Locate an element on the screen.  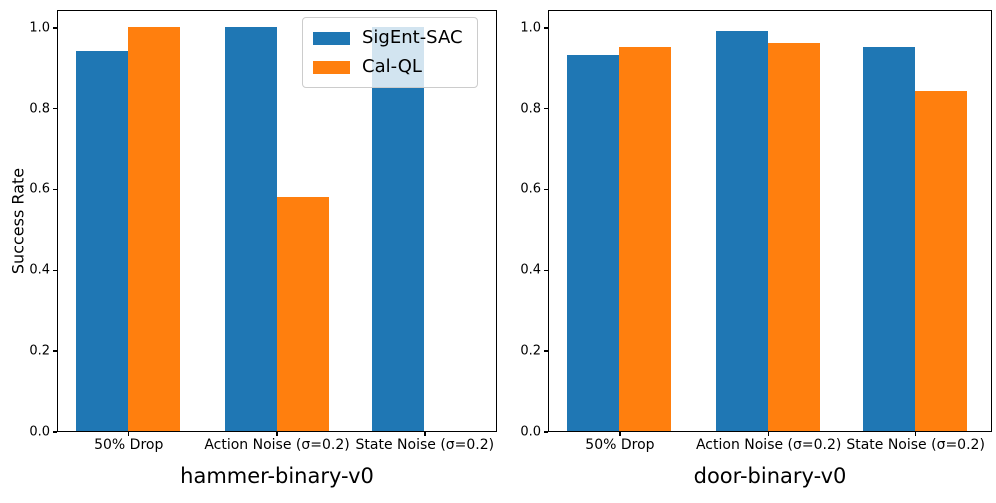
legend-swatch-blue-icon is located at coordinates (331, 38).